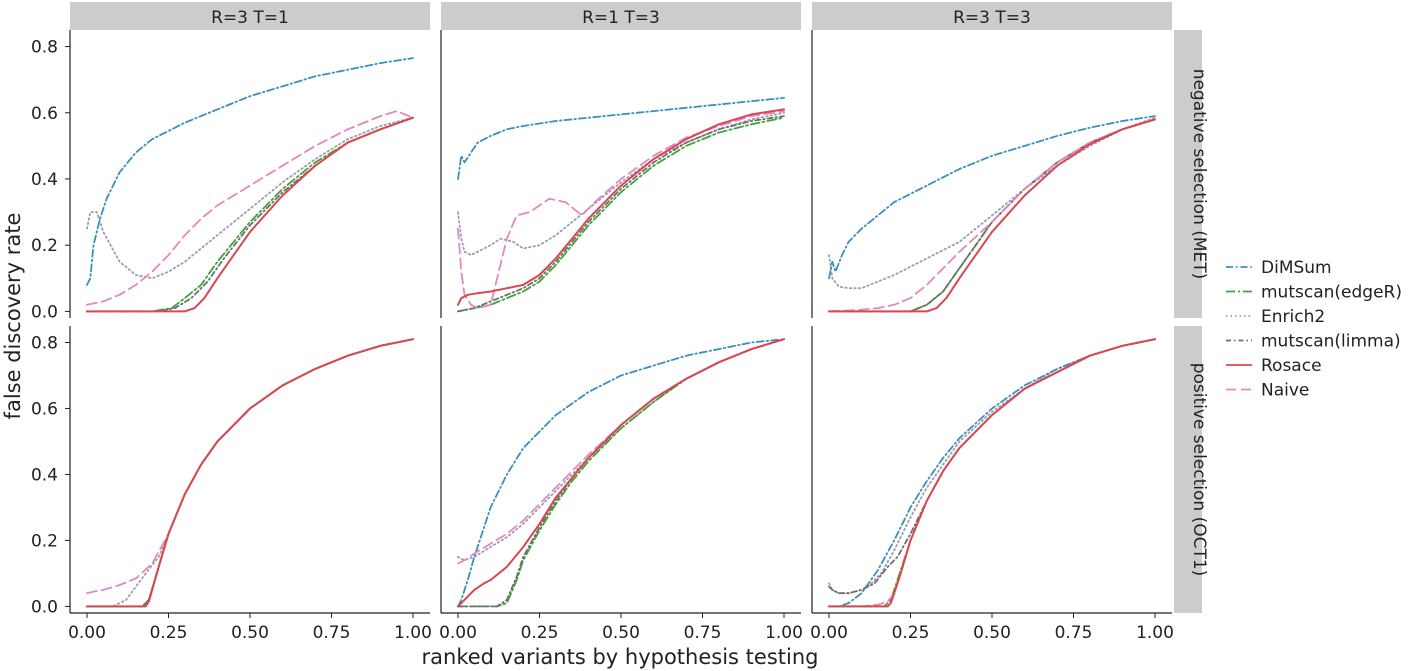  What do you see at coordinates (1199, 174) in the screenshot?
I see `facet-row-label: negative selection (MET)` at bounding box center [1199, 174].